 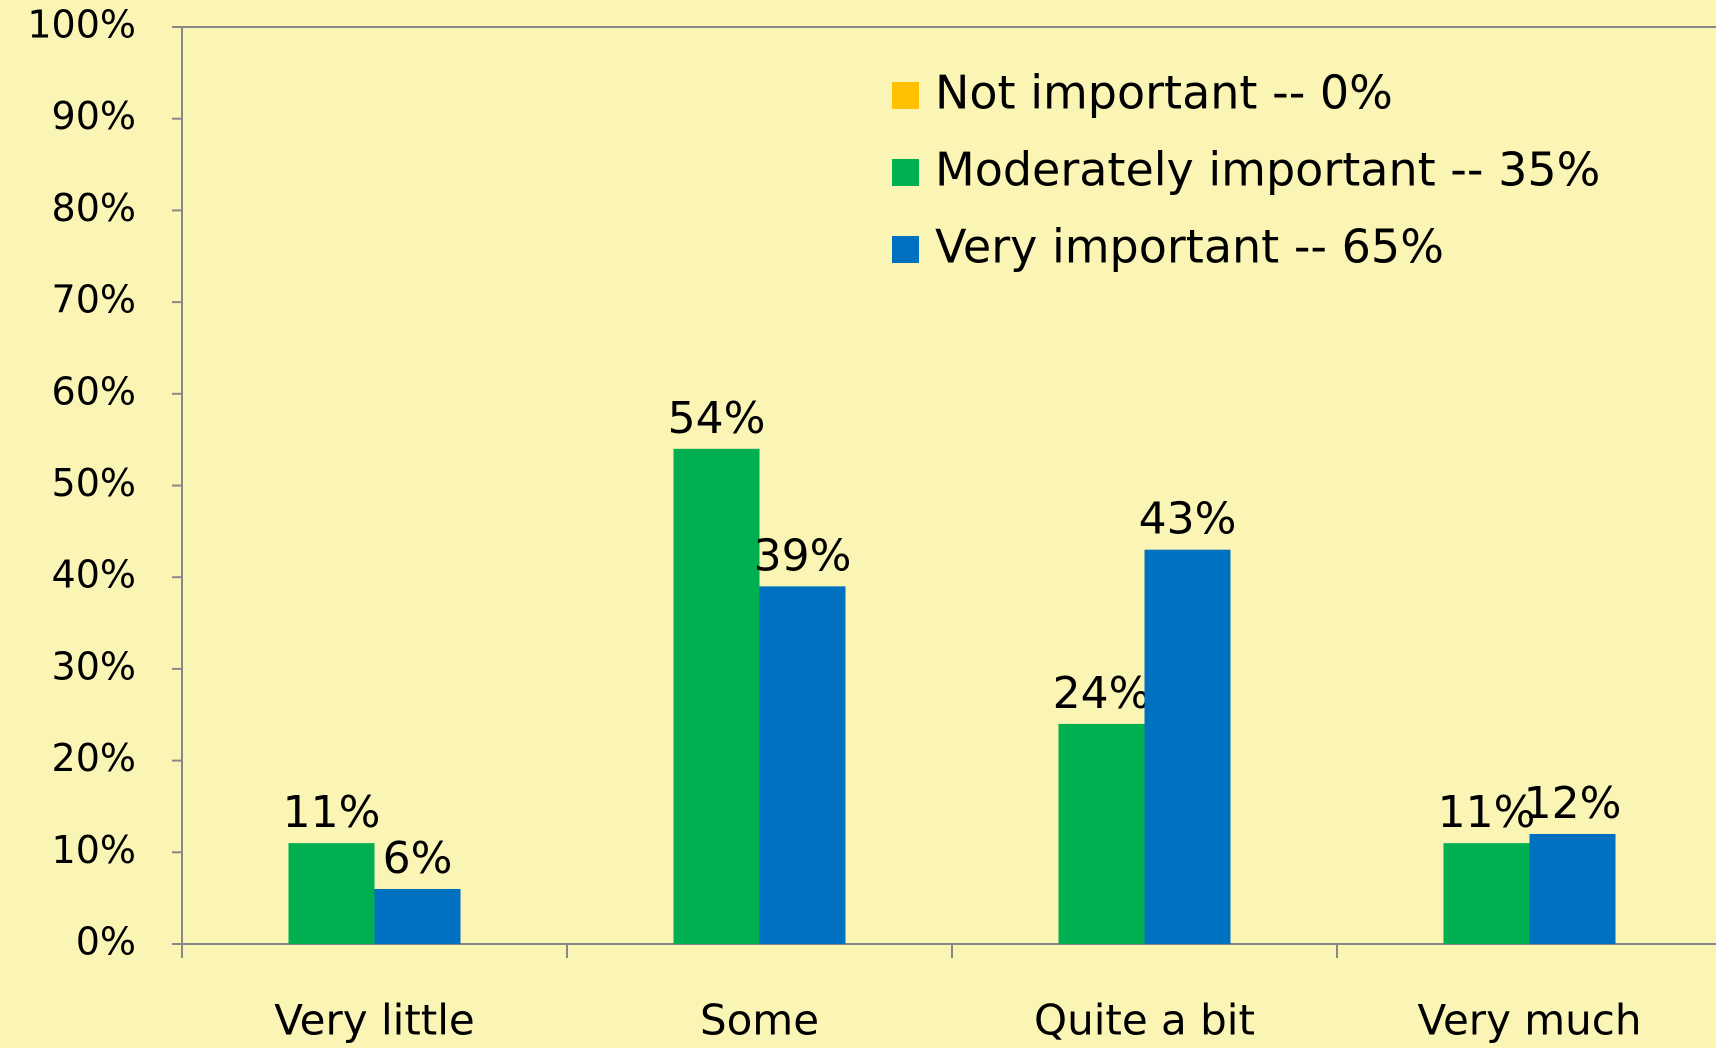 I want to click on y-tick-label: 70%, so click(x=94, y=300).